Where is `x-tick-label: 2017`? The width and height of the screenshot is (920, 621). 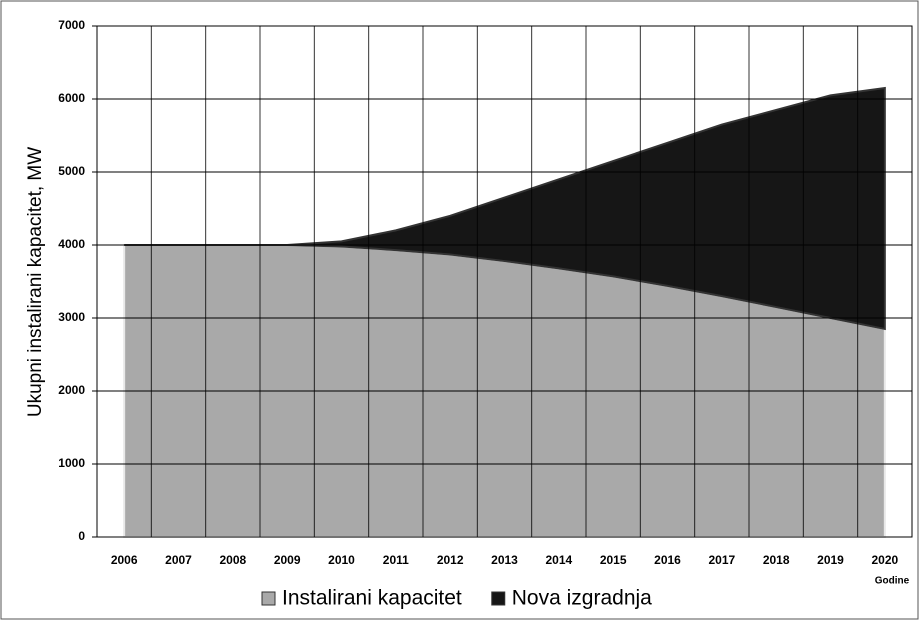 x-tick-label: 2017 is located at coordinates (721, 560).